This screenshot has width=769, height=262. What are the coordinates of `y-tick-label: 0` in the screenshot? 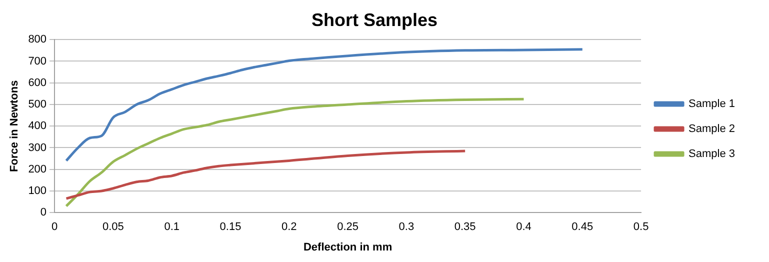 It's located at (43, 212).